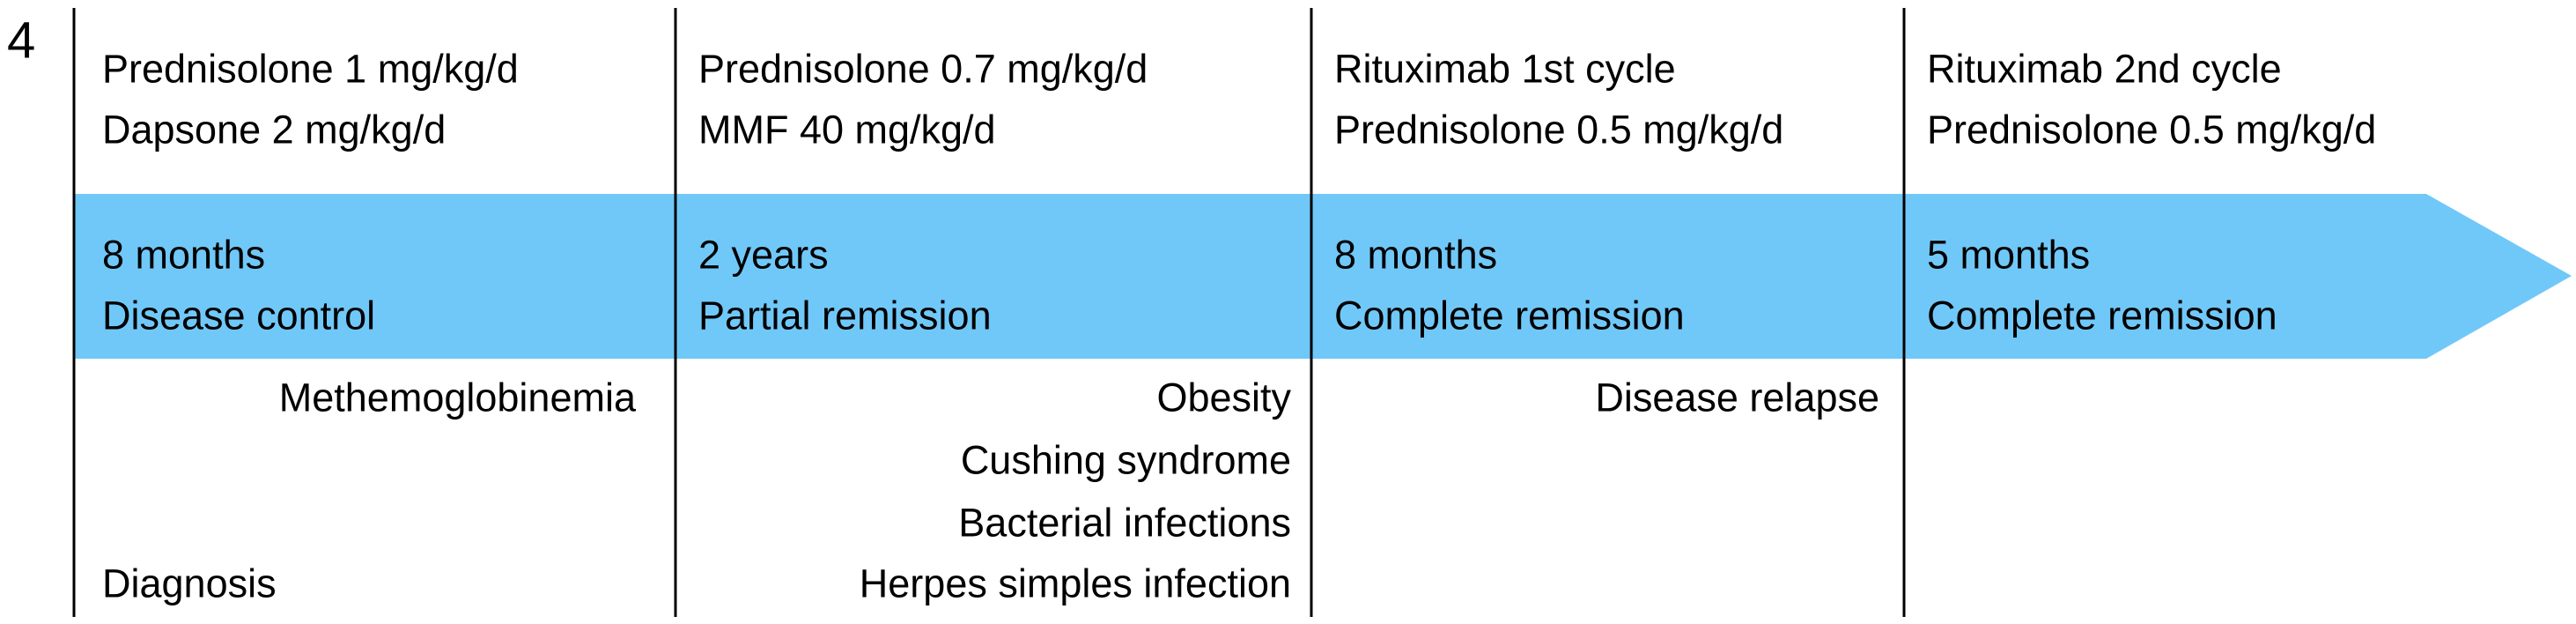 The width and height of the screenshot is (2576, 624). Describe the element at coordinates (310, 69) in the screenshot. I see `treatment: Prednisolone 1 mg/kg/d` at that location.